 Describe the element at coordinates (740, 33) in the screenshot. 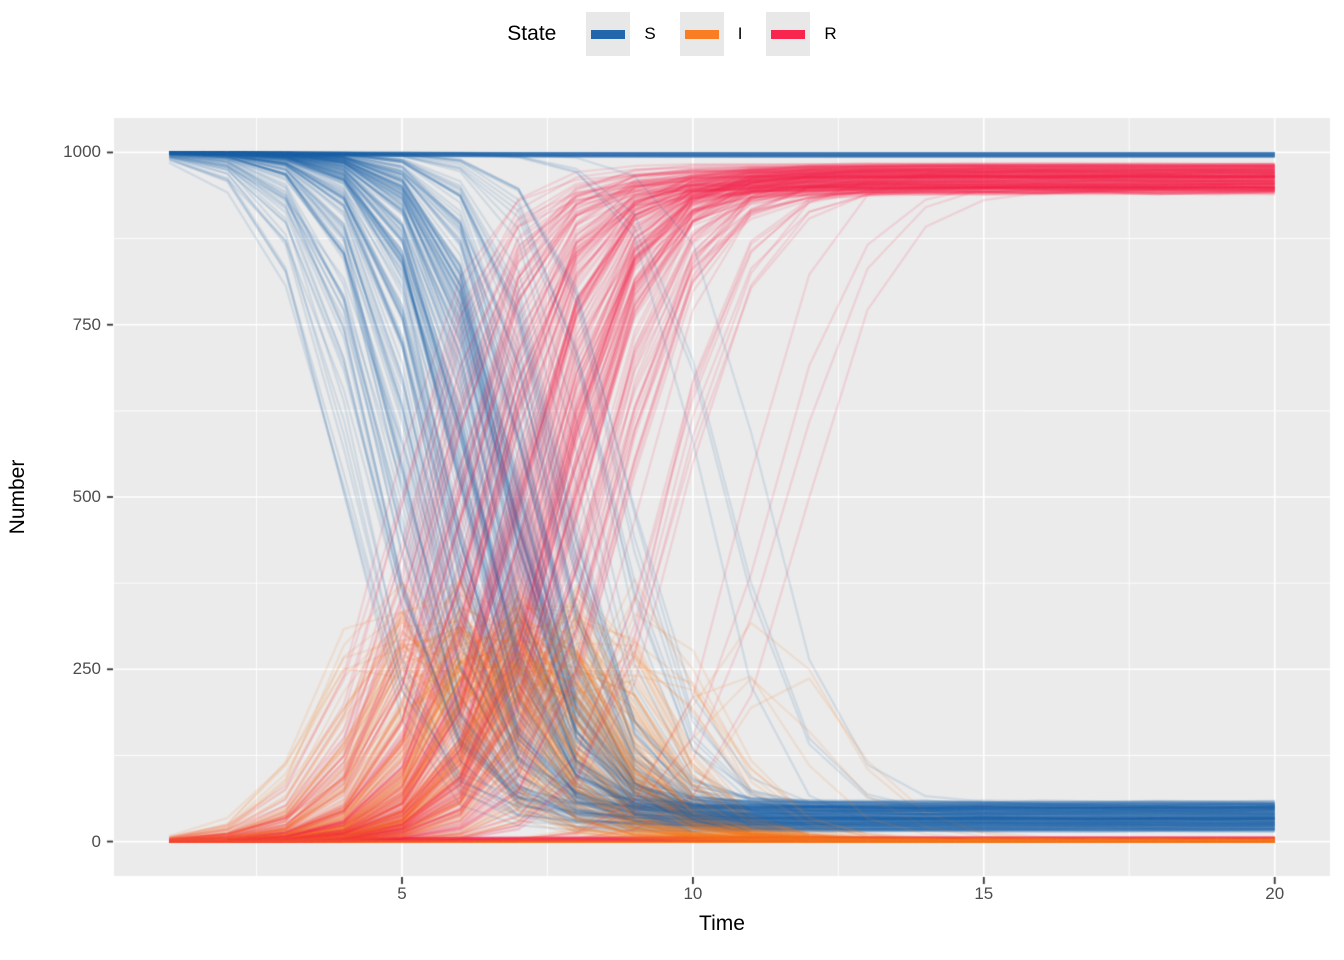

I see `legend-label-i: I` at that location.